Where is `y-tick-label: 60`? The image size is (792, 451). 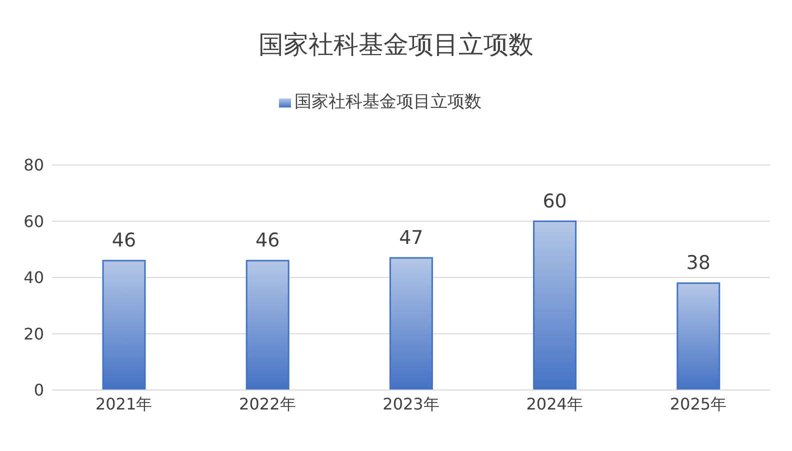
y-tick-label: 60 is located at coordinates (34, 221).